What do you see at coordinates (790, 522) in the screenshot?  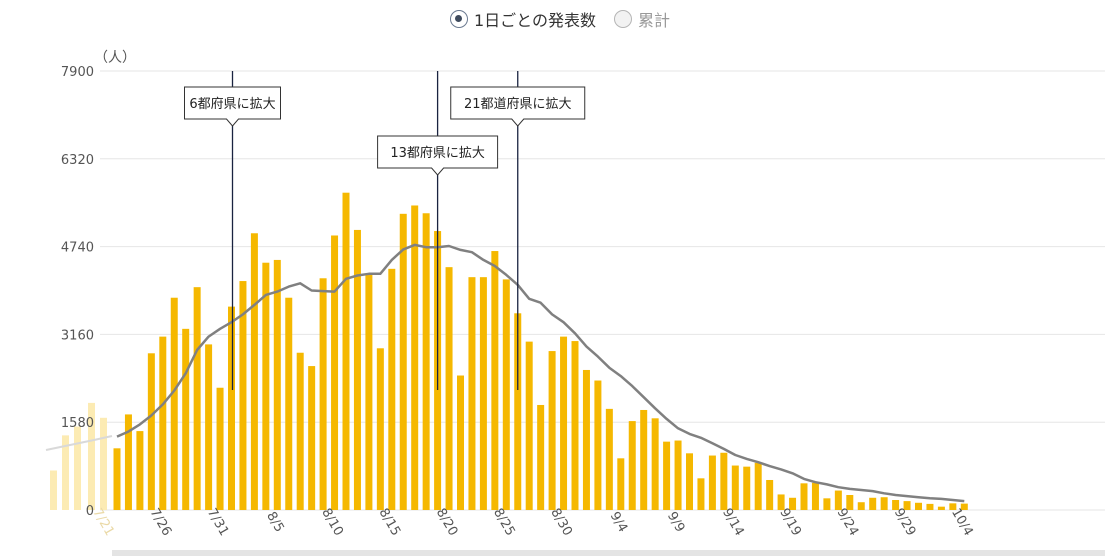 I see `x-tick-label: 9/19` at bounding box center [790, 522].